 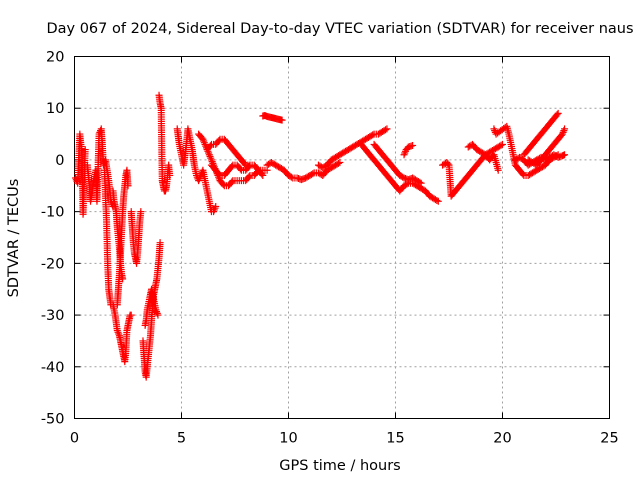 I want to click on y-axis-label: SDTVAR / TECUs, so click(x=14, y=238).